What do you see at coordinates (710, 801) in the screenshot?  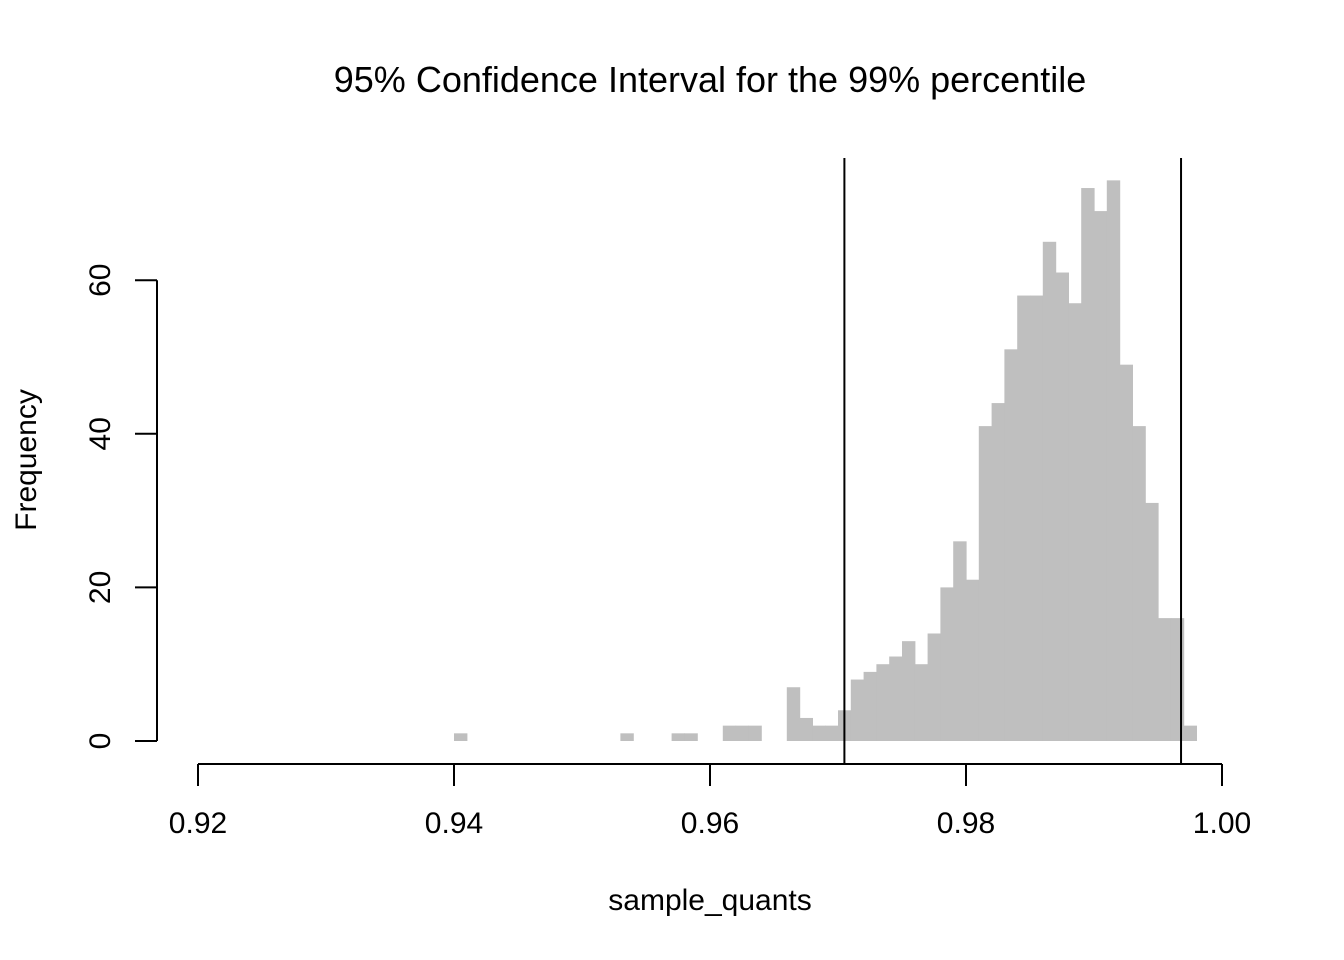 I see `x-axis: 0.92 0.94 0.96 0.98 1.00` at bounding box center [710, 801].